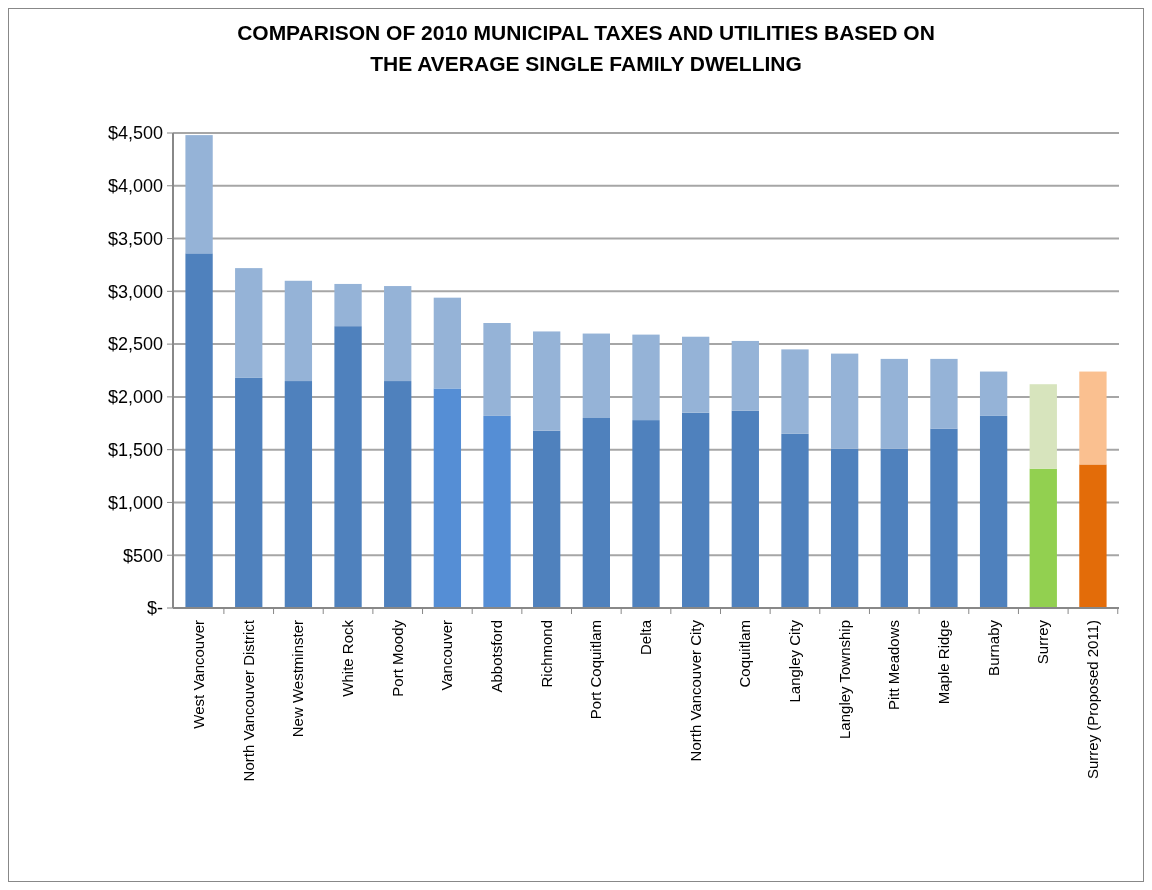  I want to click on x-tick-label: Surrey, so click(1043, 642).